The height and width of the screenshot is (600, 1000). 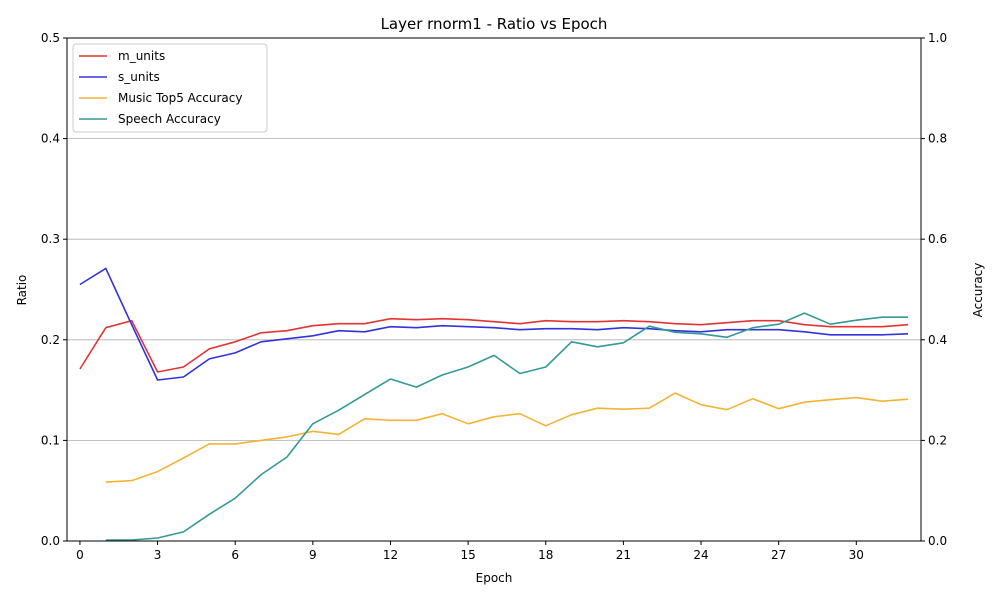 What do you see at coordinates (937, 139) in the screenshot?
I see `y2-tick-label: 0.8` at bounding box center [937, 139].